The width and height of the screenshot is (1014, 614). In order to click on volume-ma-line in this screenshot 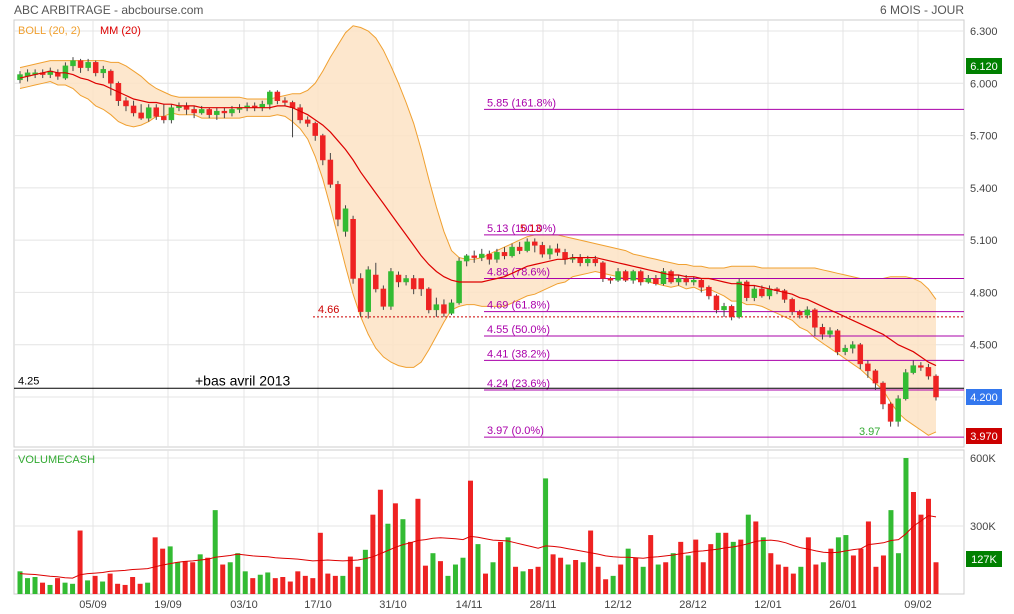, I will do `click(478, 547)`.